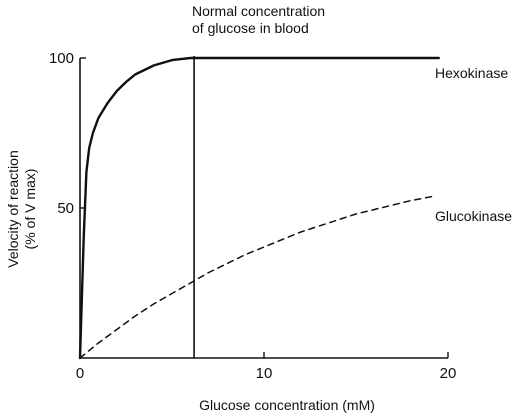 The image size is (522, 413). Describe the element at coordinates (287, 405) in the screenshot. I see `x-axis-label: Glucose concentration (mM)` at that location.